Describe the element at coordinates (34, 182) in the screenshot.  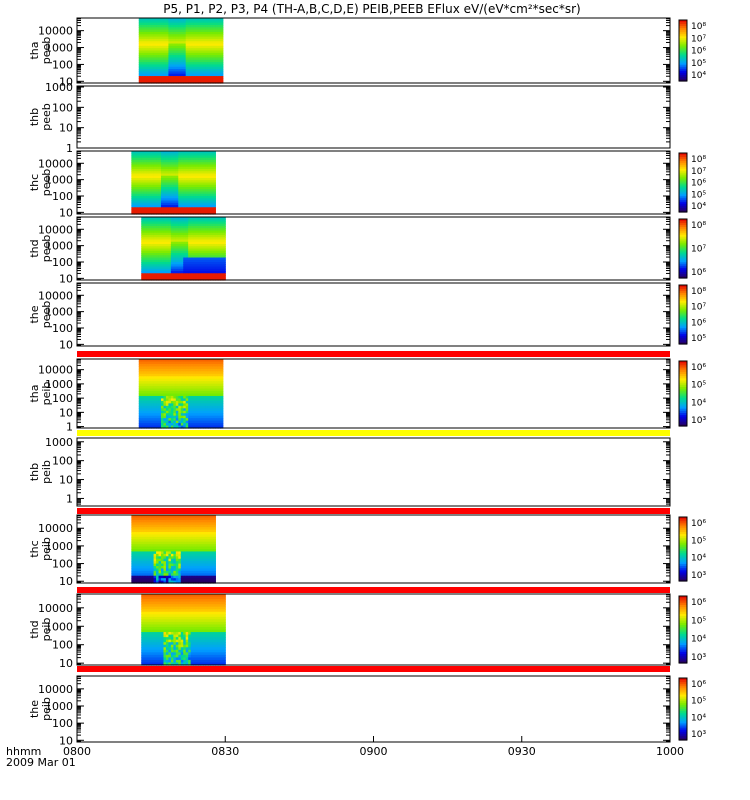
I see `y-axis-label-probe: thc` at that location.